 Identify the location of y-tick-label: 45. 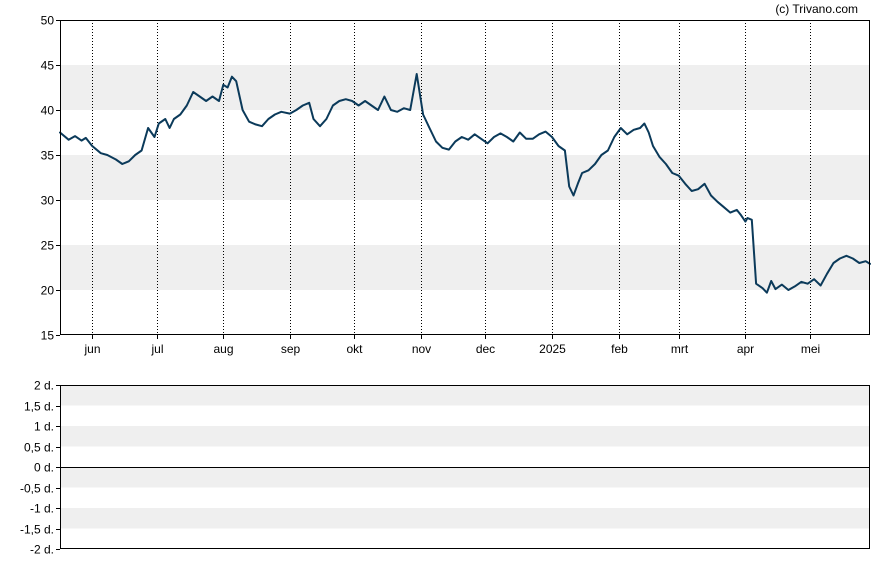
(48, 66).